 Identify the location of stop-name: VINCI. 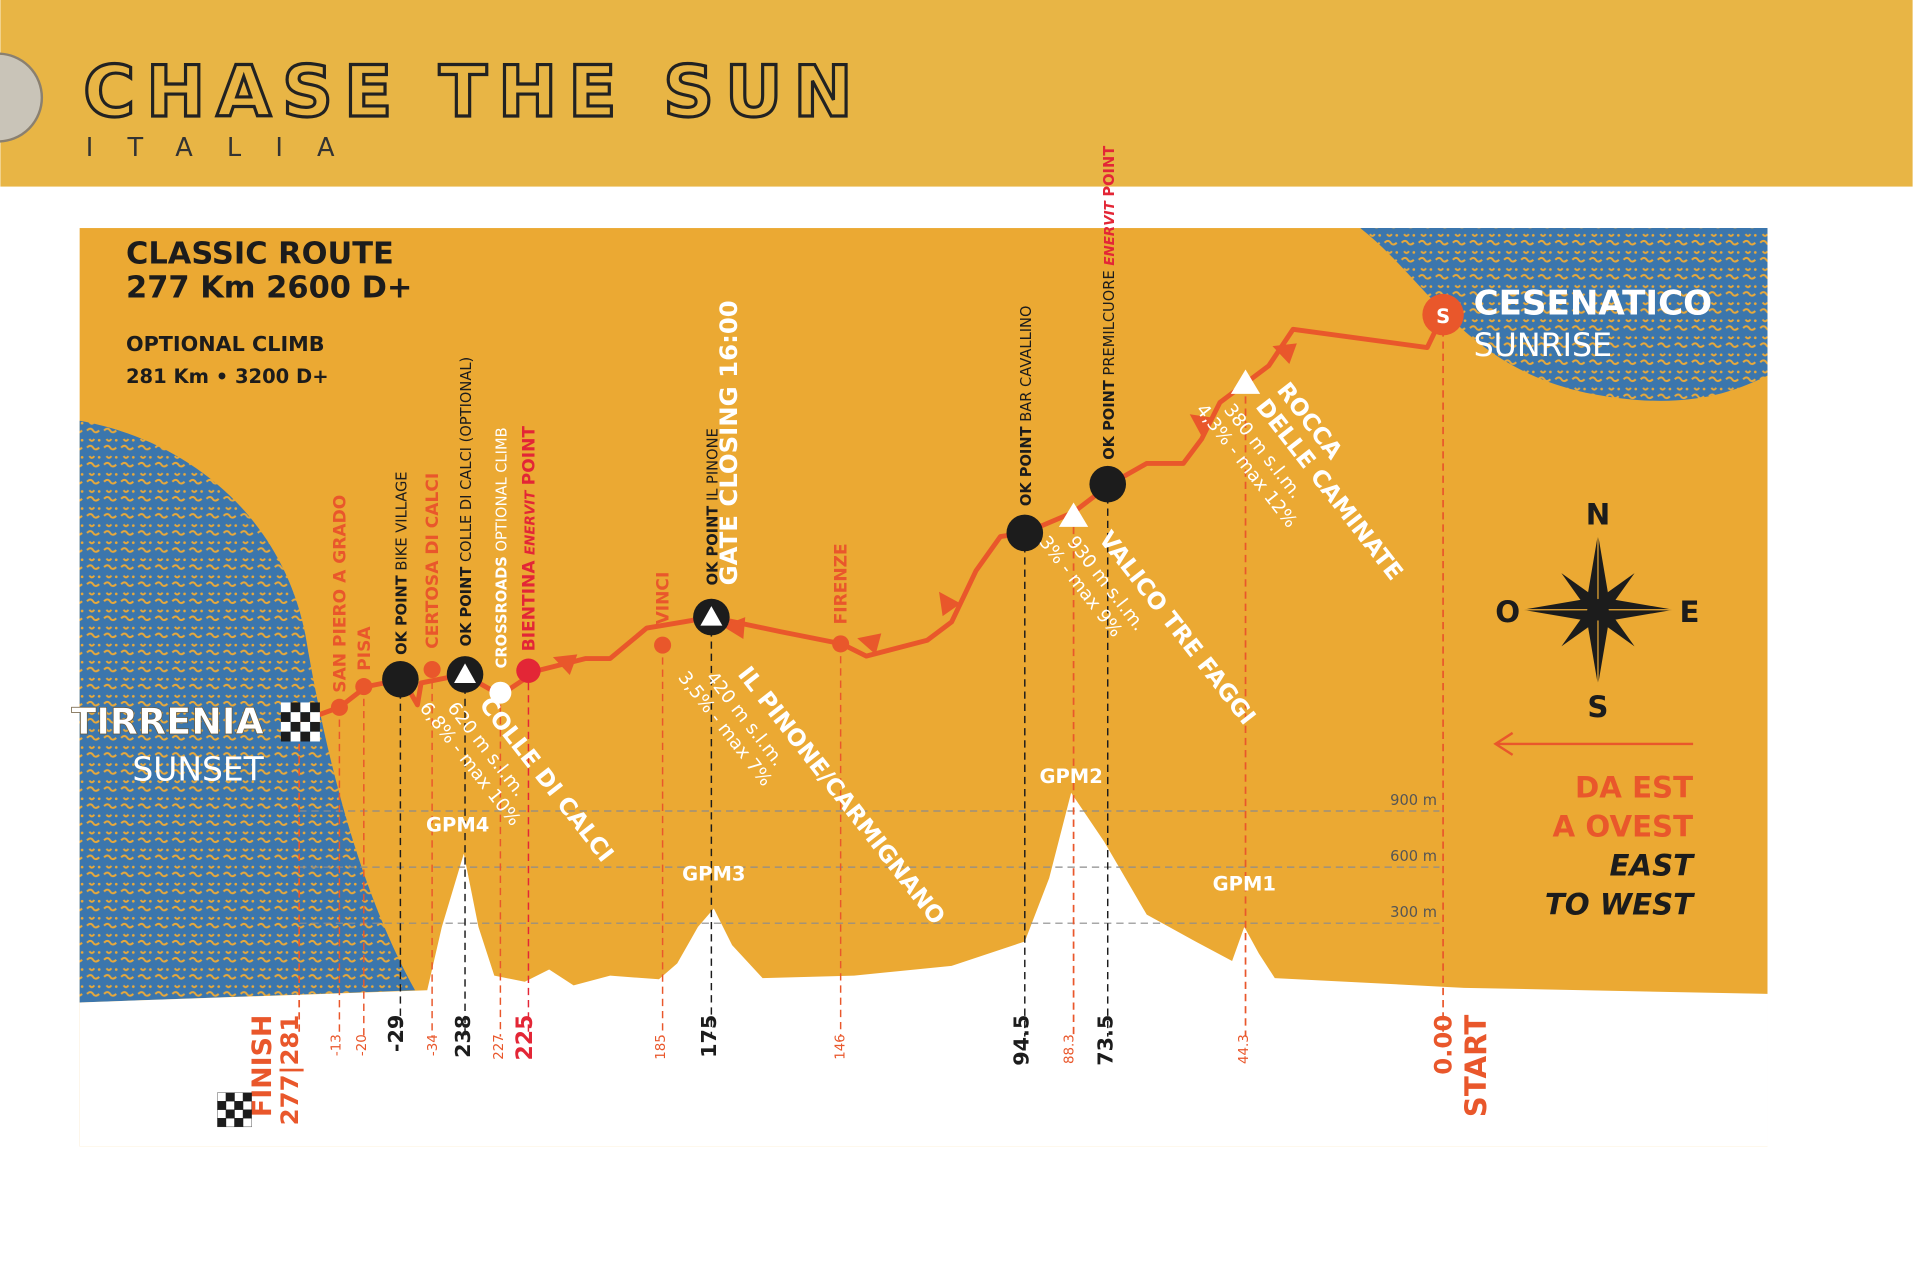
(664, 598).